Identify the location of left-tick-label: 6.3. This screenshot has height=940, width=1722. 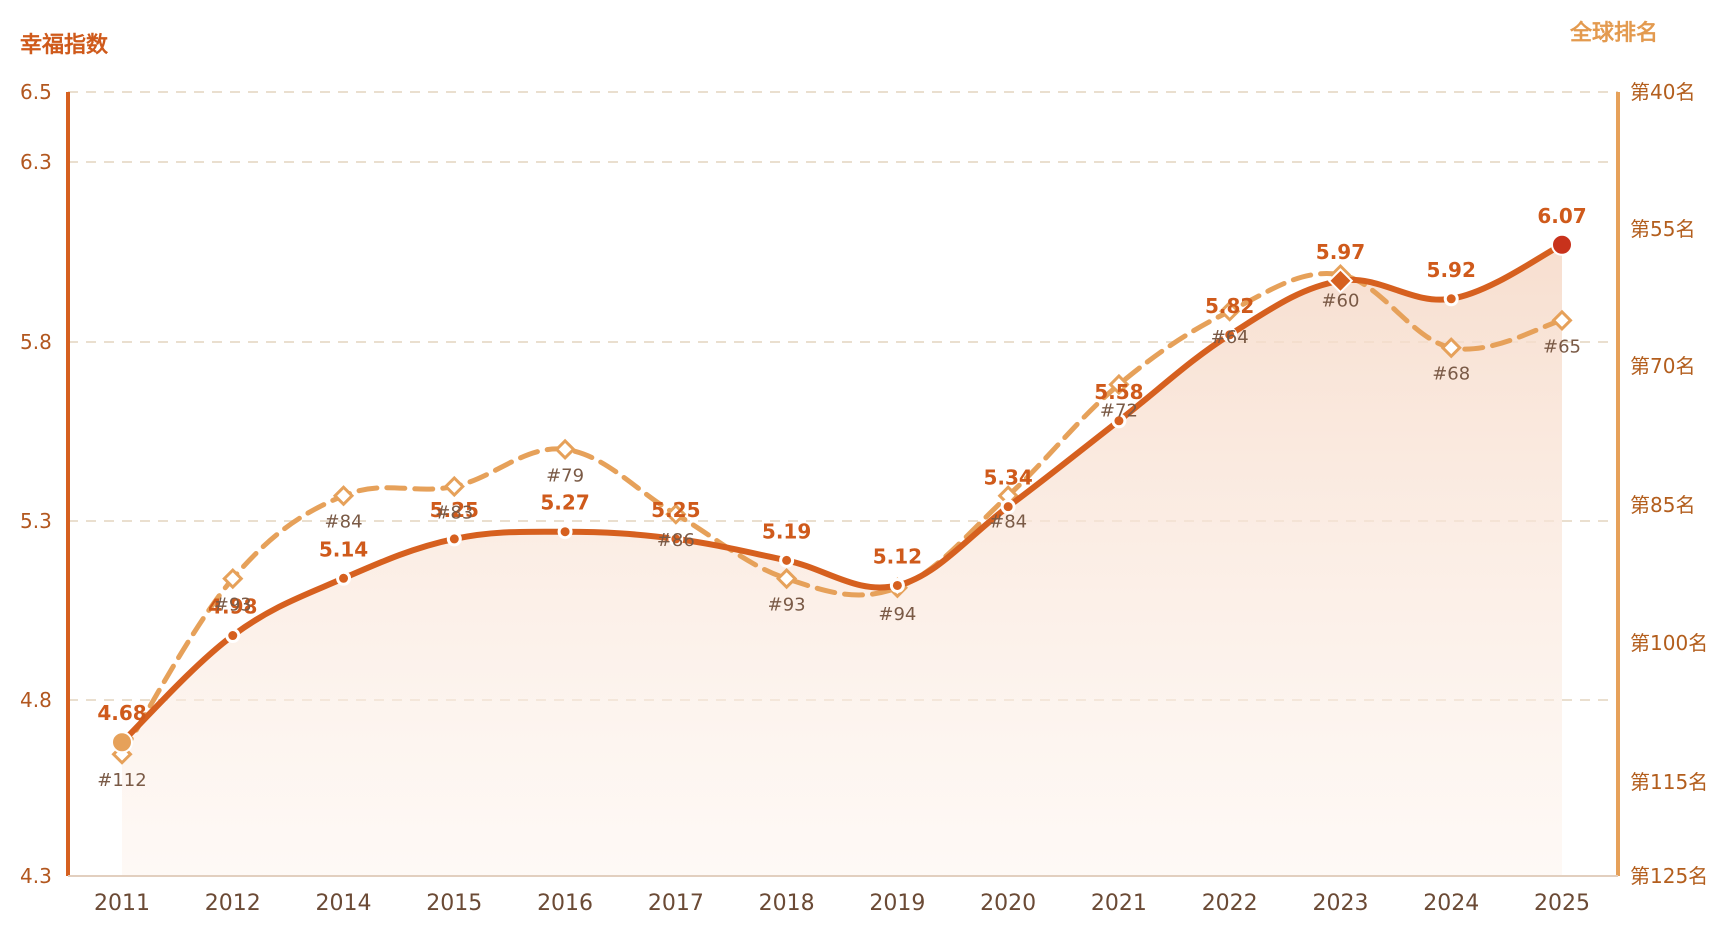
(36, 162).